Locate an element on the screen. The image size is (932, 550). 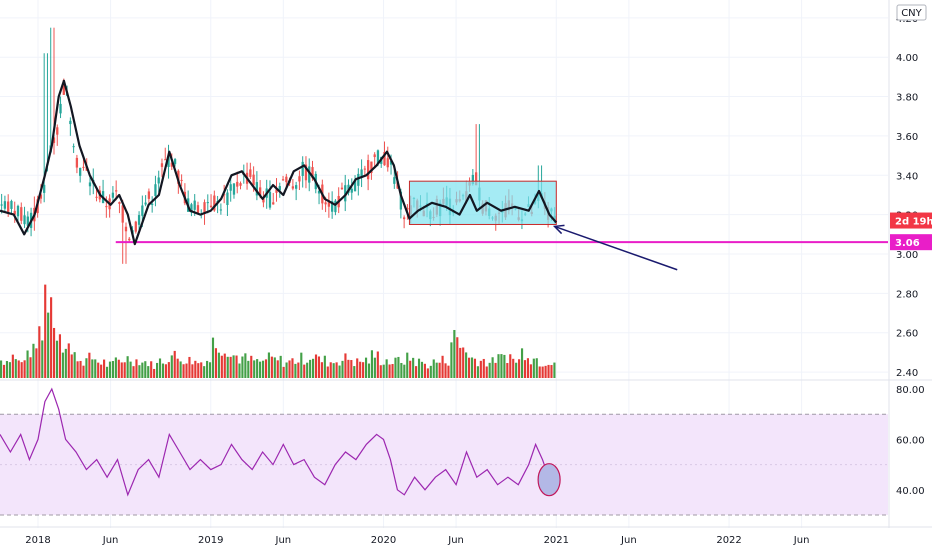
x-tick-label: Jun is located at coordinates (283, 540).